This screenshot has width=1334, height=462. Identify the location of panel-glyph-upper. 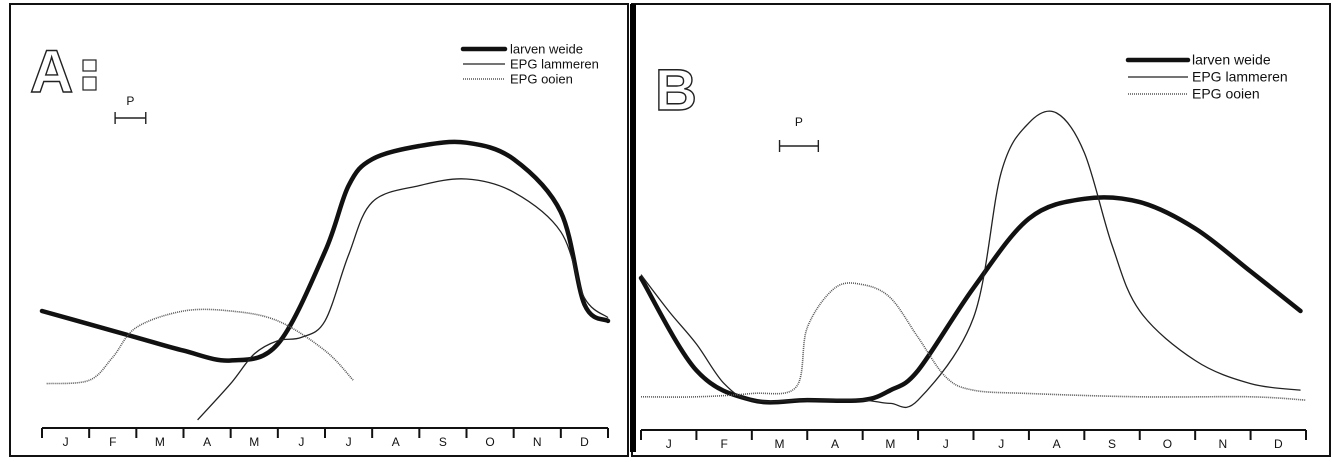
(89, 65).